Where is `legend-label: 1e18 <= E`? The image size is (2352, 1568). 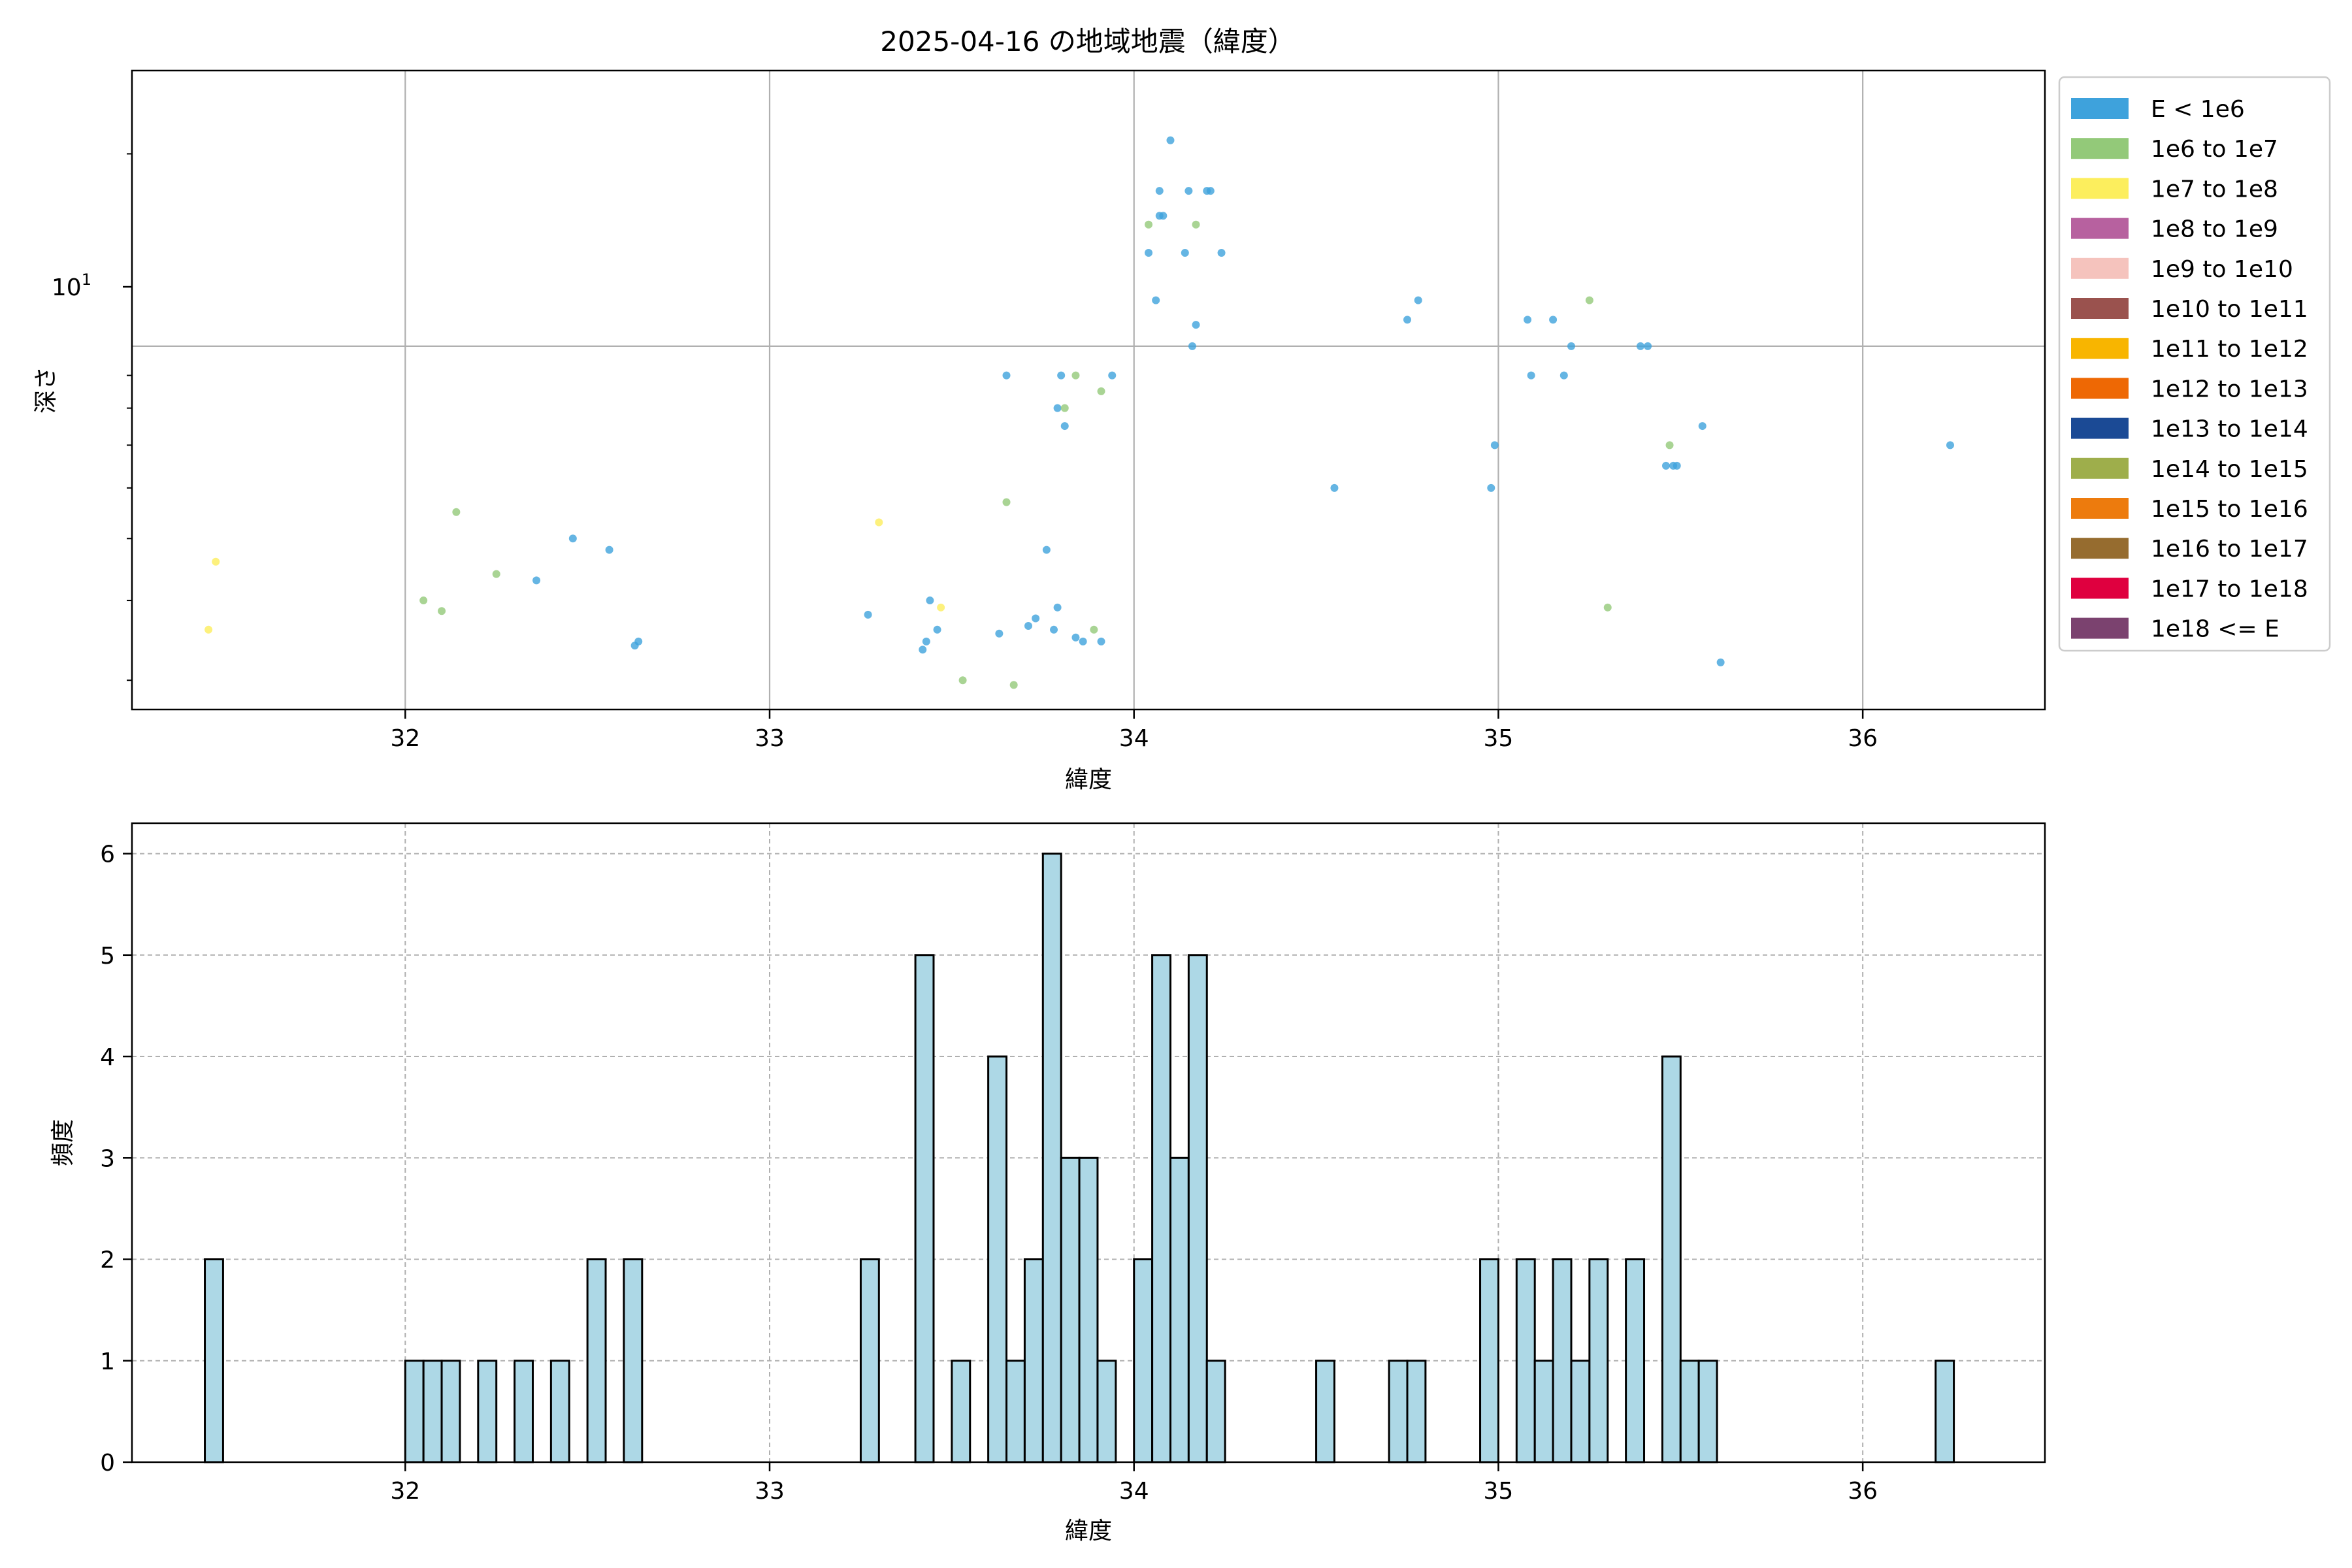 legend-label: 1e18 <= E is located at coordinates (2215, 629).